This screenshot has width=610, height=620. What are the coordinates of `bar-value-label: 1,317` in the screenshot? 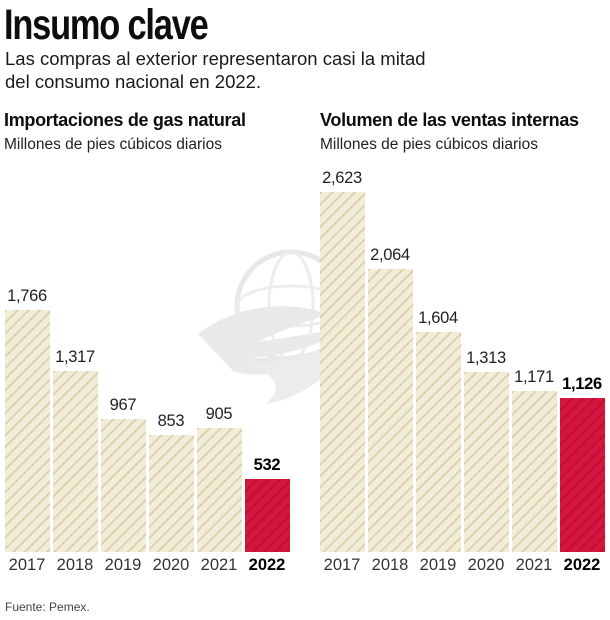 It's located at (75, 357).